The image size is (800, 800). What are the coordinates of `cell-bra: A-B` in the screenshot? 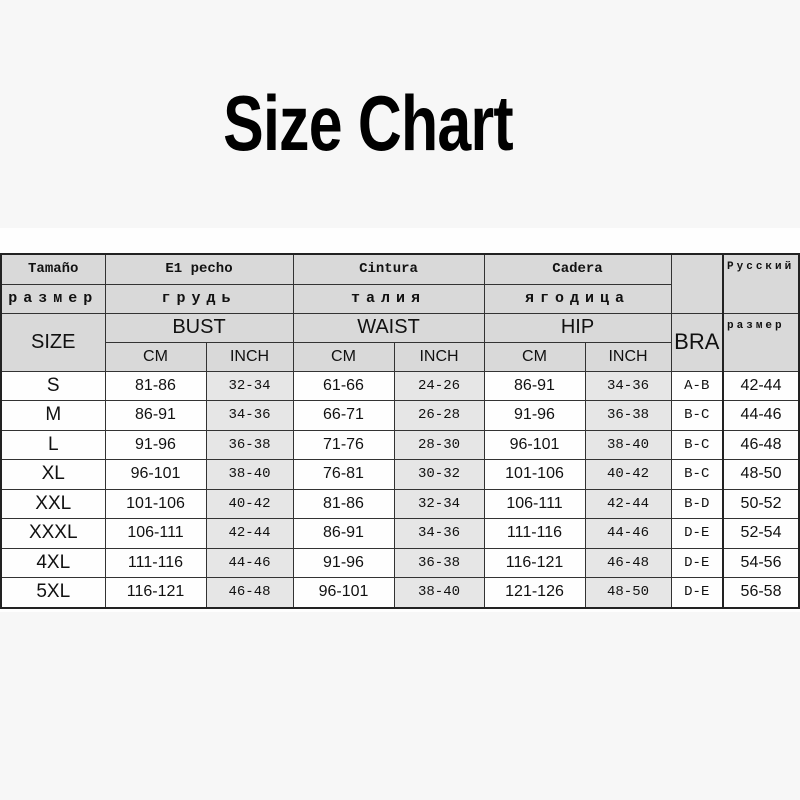 It's located at (697, 385).